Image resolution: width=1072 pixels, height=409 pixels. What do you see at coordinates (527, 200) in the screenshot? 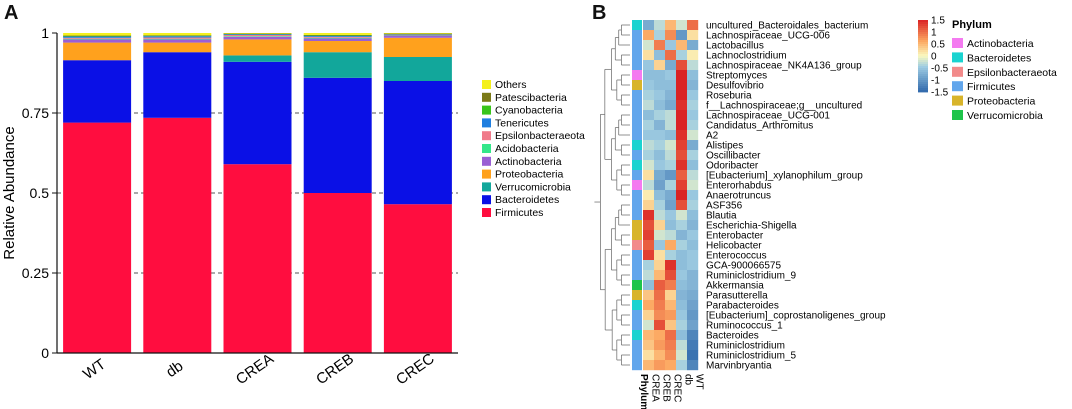
I see `legend-label: Bacteroidetes` at bounding box center [527, 200].